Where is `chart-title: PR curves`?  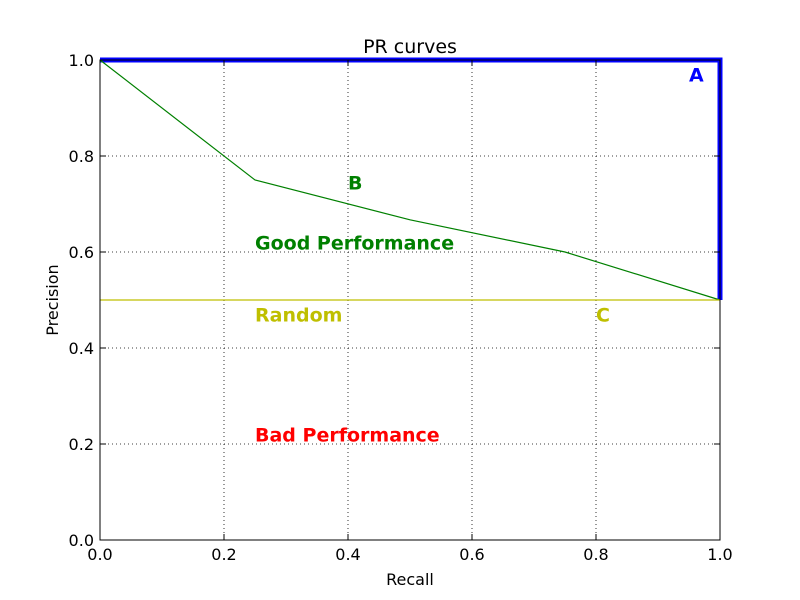
chart-title: PR curves is located at coordinates (410, 47).